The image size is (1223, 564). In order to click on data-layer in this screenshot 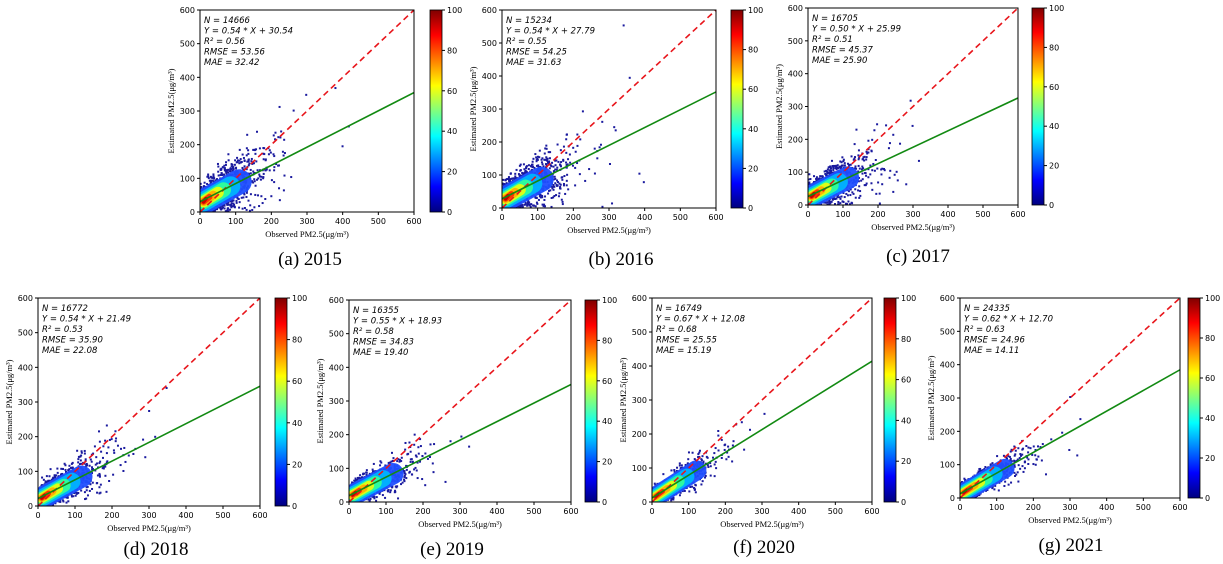, I will do `click(609, 109)`.